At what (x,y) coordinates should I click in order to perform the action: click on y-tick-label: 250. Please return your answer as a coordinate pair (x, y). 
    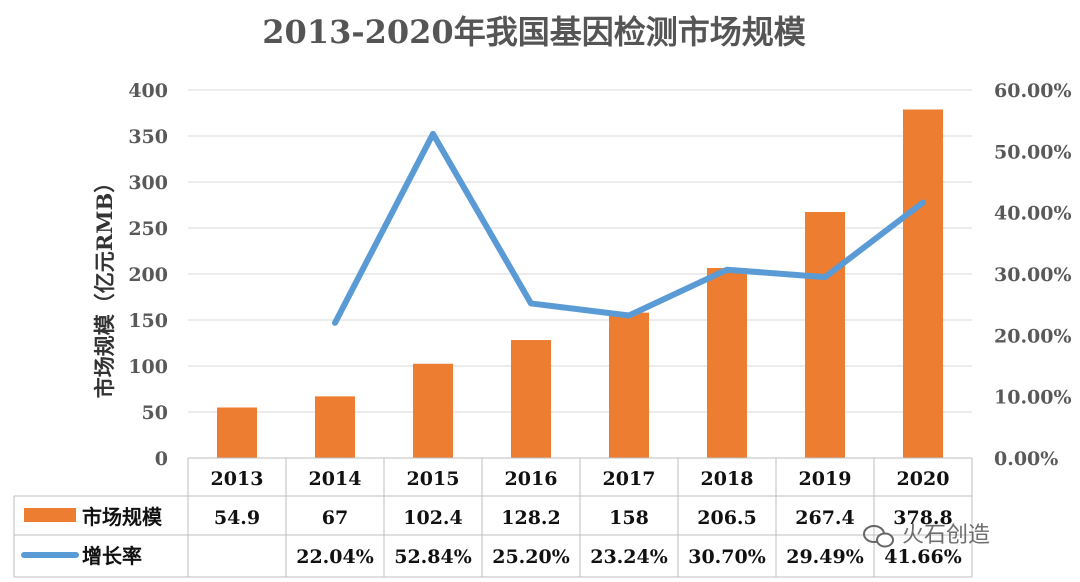
    Looking at the image, I should click on (148, 229).